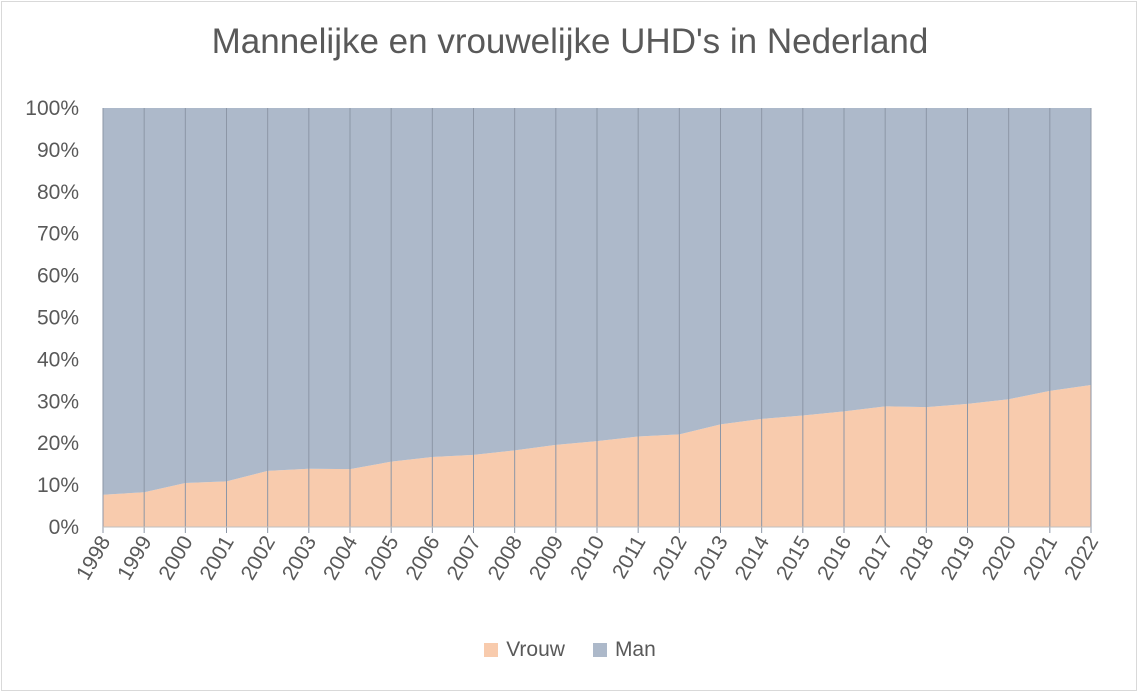 Image resolution: width=1140 pixels, height=694 pixels. What do you see at coordinates (535, 649) in the screenshot?
I see `legend-label-vrouw: Vrouw` at bounding box center [535, 649].